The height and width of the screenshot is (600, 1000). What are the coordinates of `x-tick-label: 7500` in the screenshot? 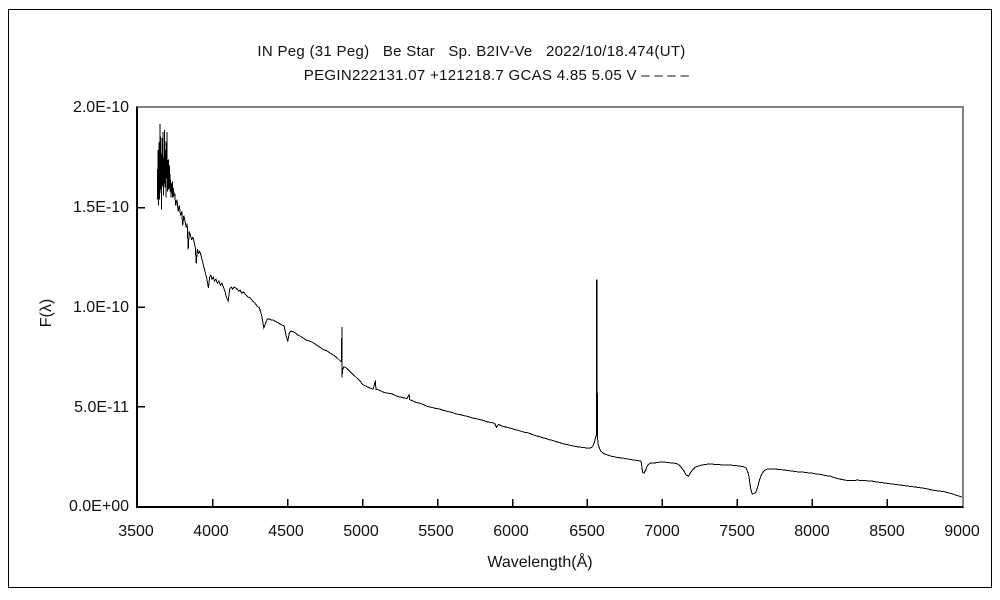 It's located at (737, 531).